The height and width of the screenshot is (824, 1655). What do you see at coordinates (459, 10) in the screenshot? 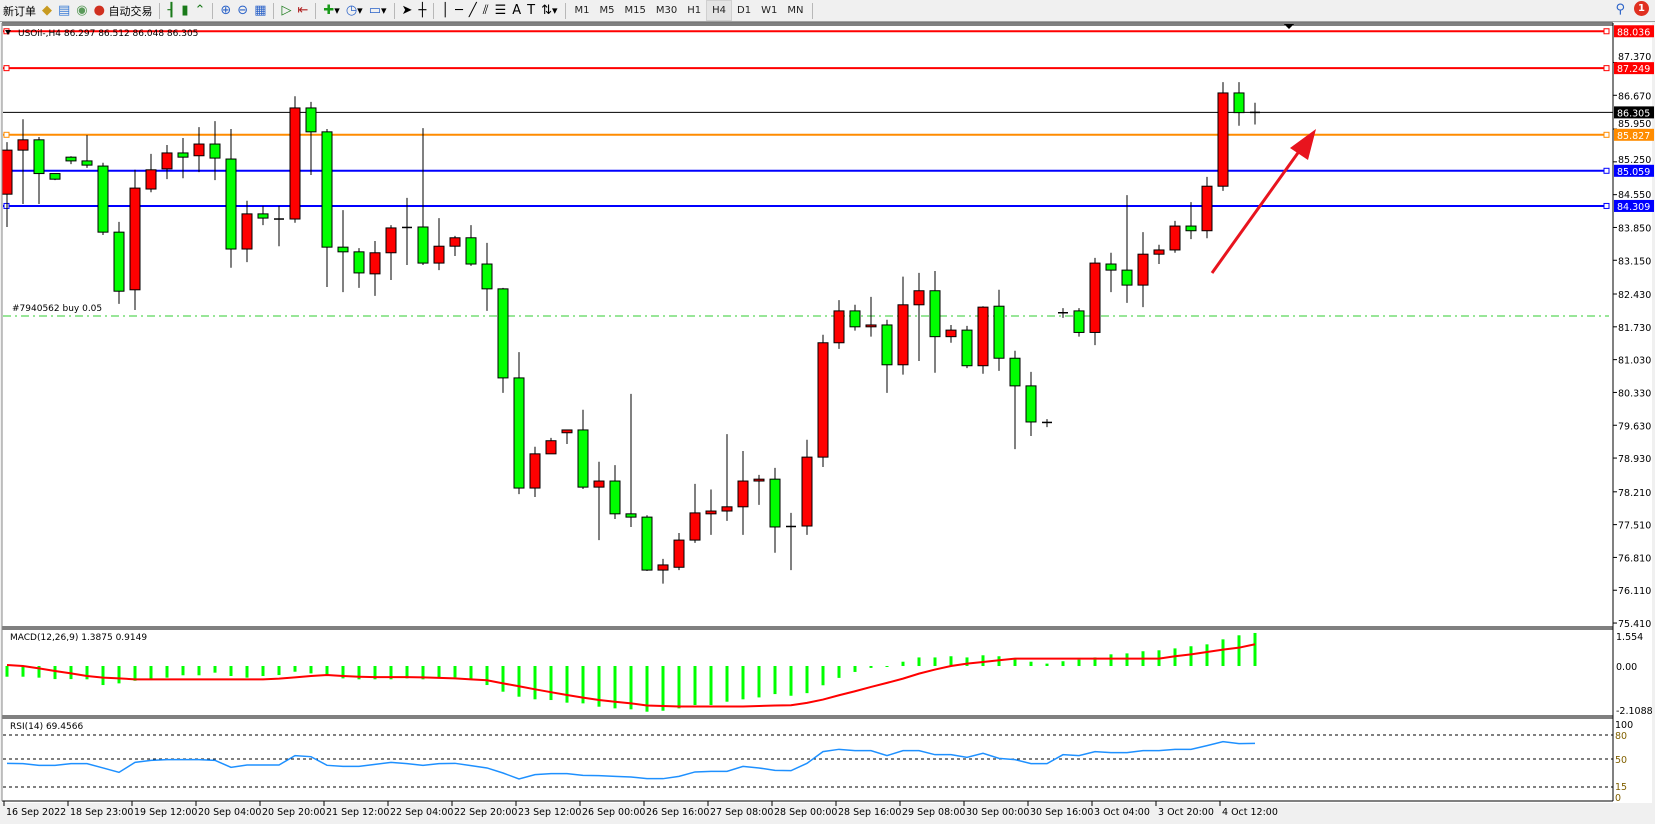
I see `horizontal-line-button: ─` at bounding box center [459, 10].